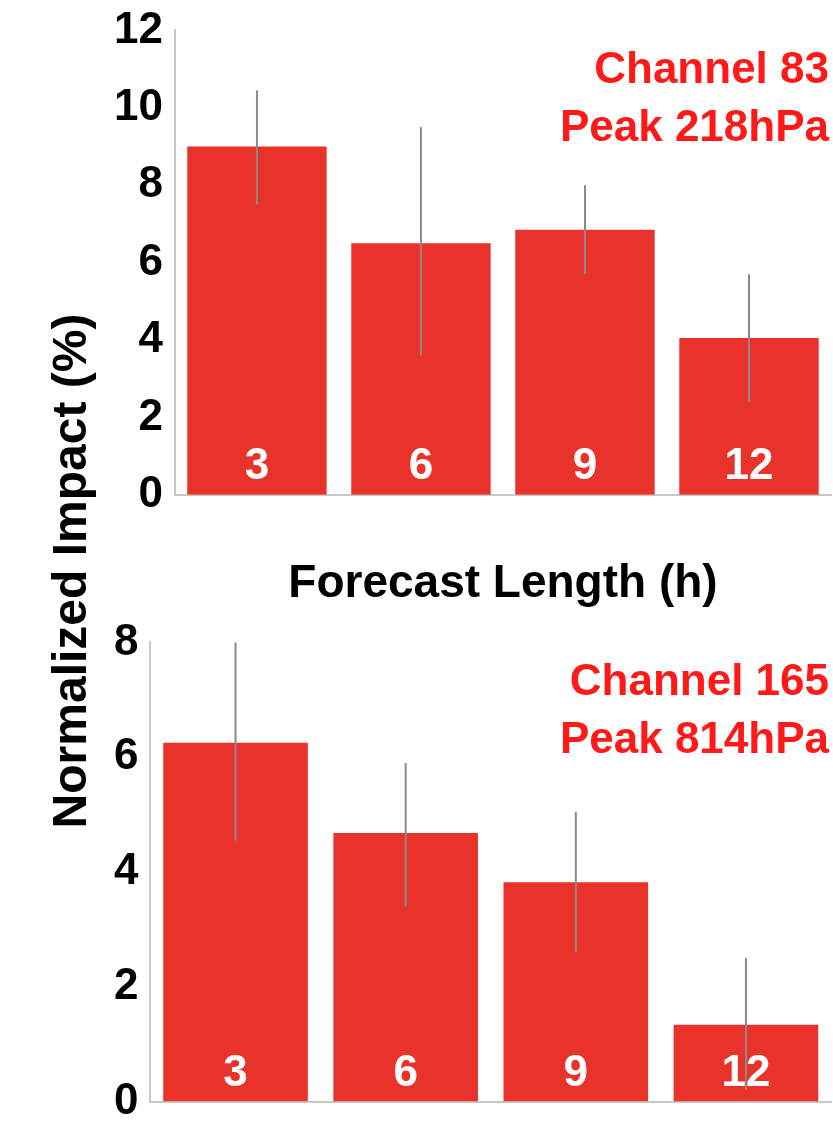  Describe the element at coordinates (138, 27) in the screenshot. I see `y-tick-label: 12` at that location.